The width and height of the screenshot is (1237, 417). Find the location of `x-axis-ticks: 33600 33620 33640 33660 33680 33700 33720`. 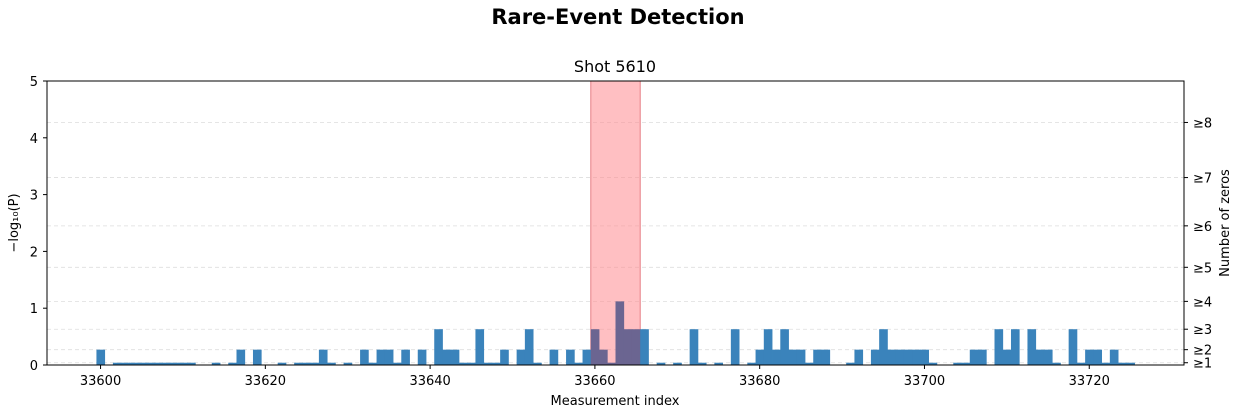

x-axis-ticks: 33600 33620 33640 33660 33680 33700 33720 is located at coordinates (595, 377).